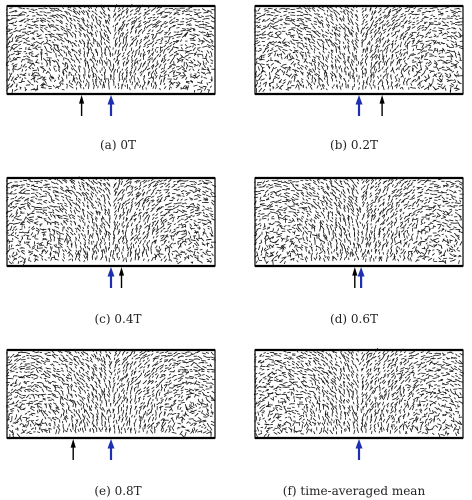  I want to click on marker-row-e, so click(111, 450).